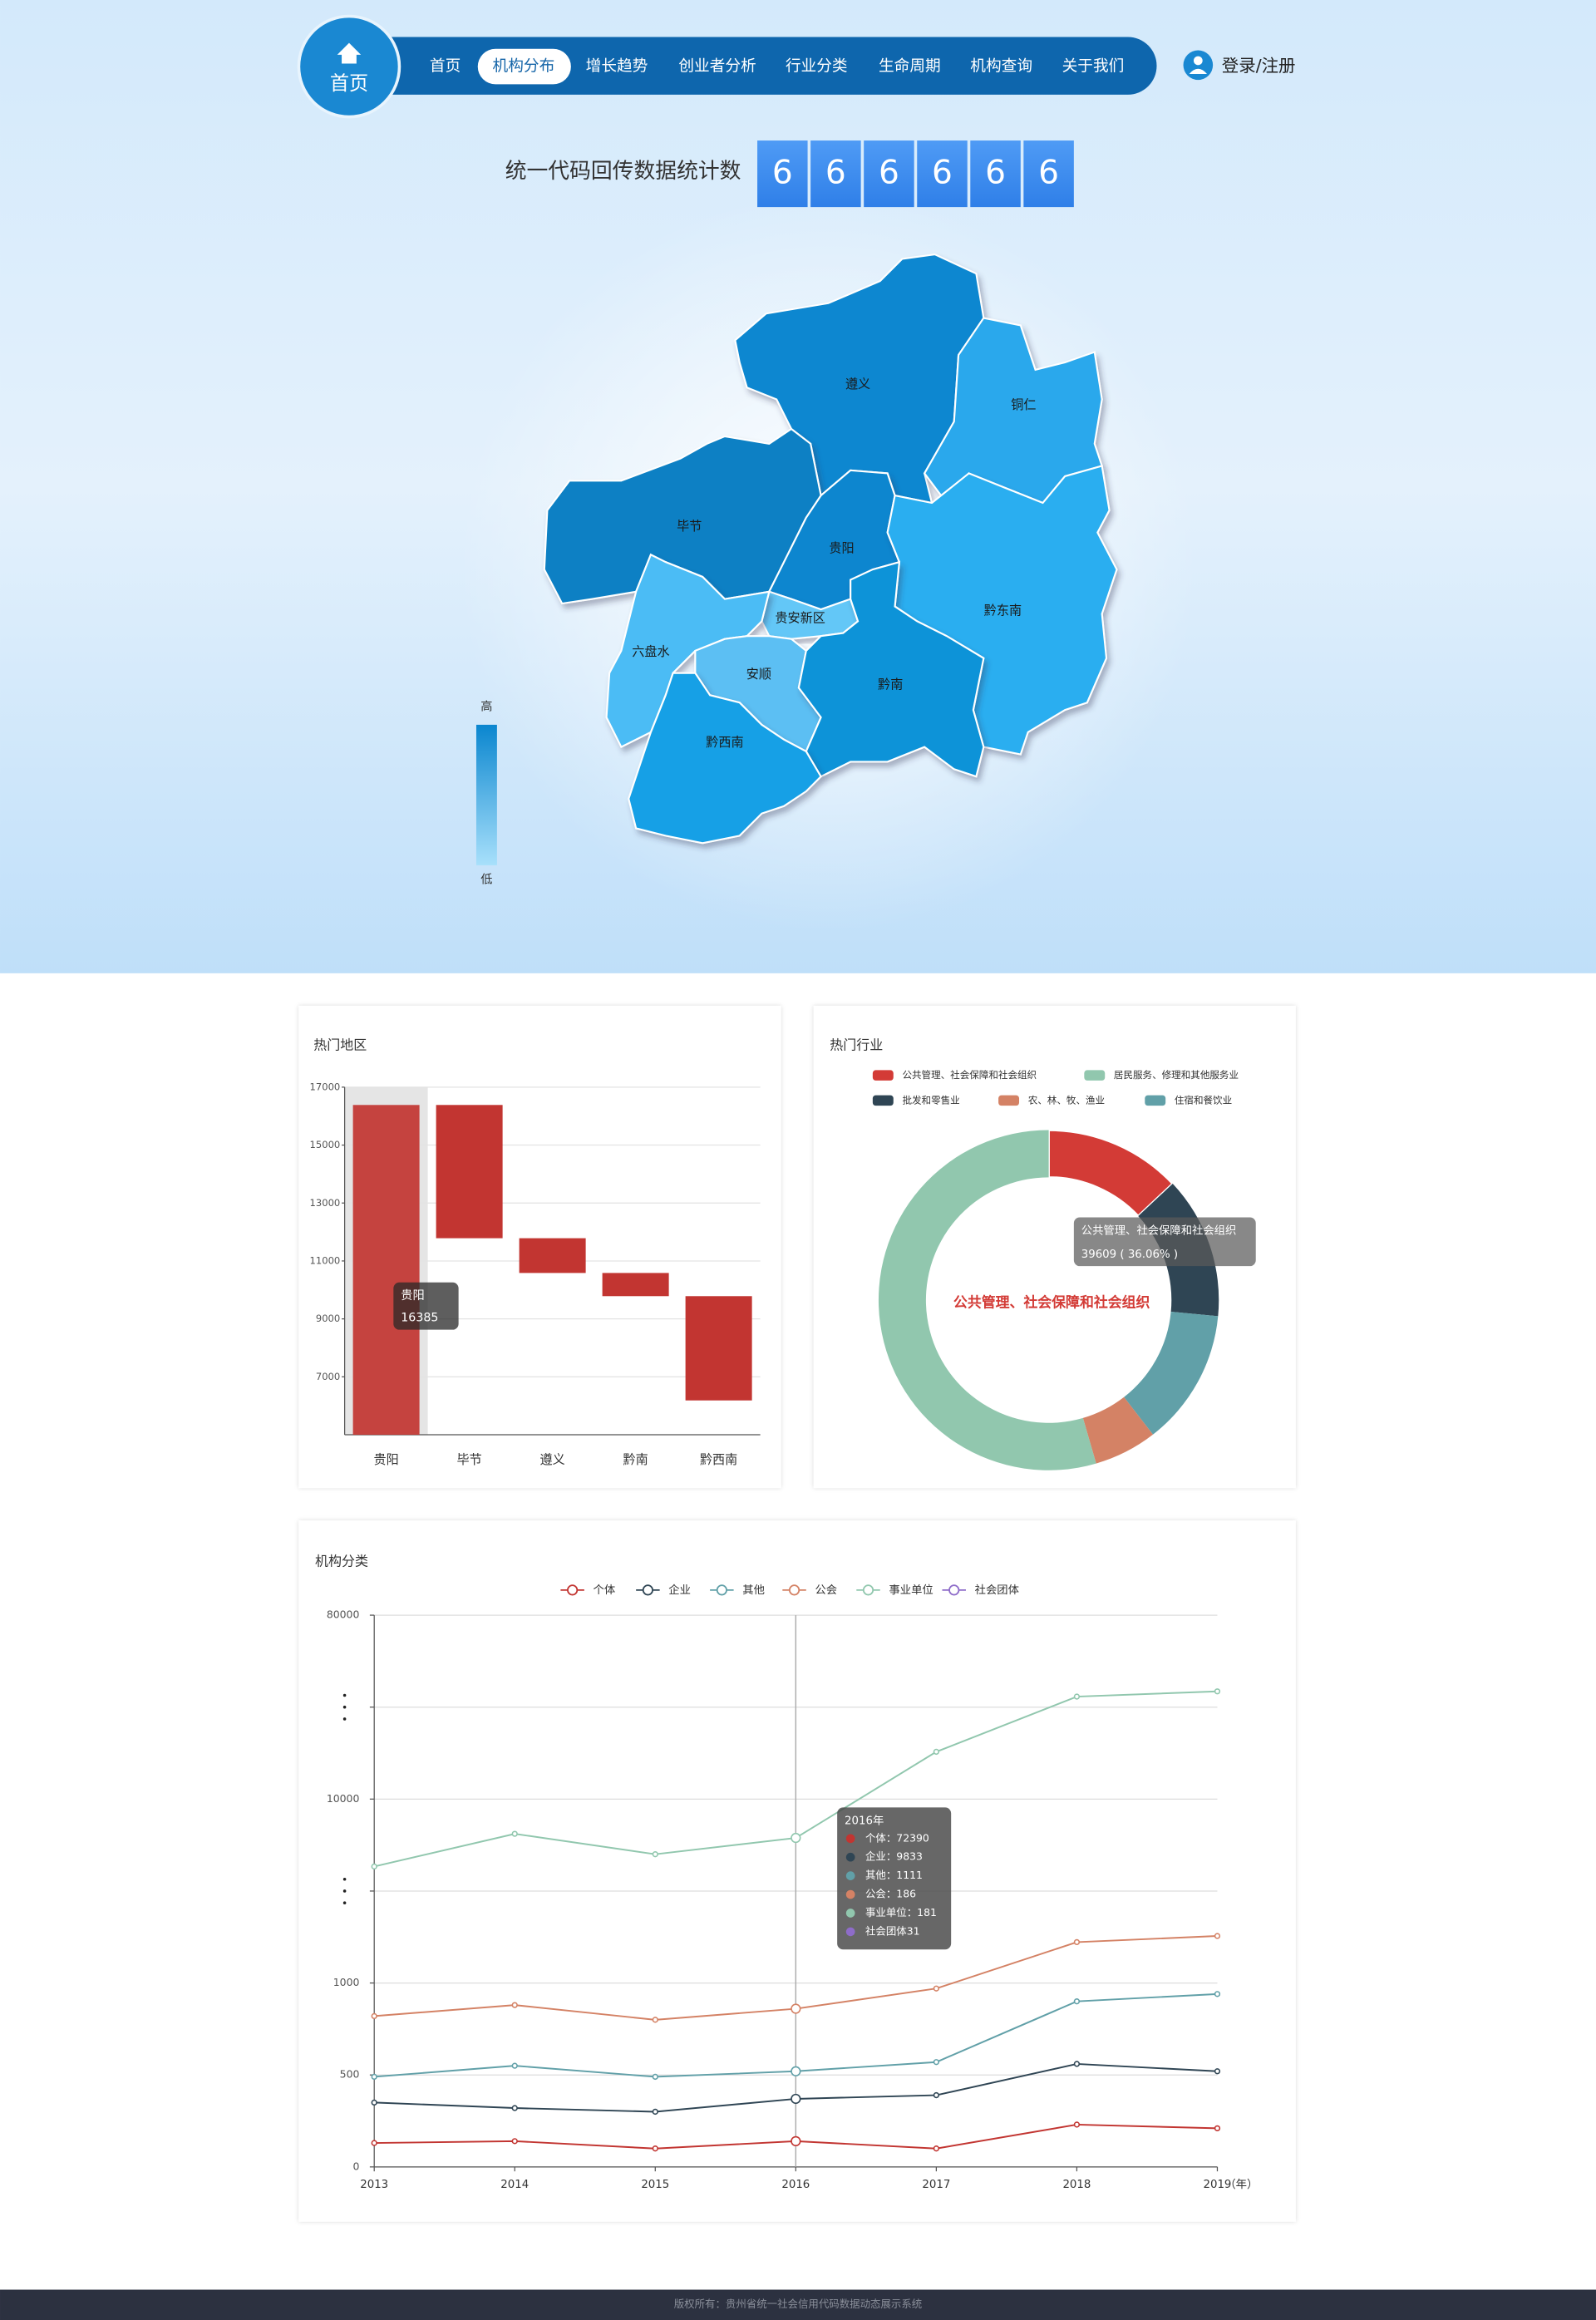  Describe the element at coordinates (355, 2166) in the screenshot. I see `y-tick-label: 0` at that location.